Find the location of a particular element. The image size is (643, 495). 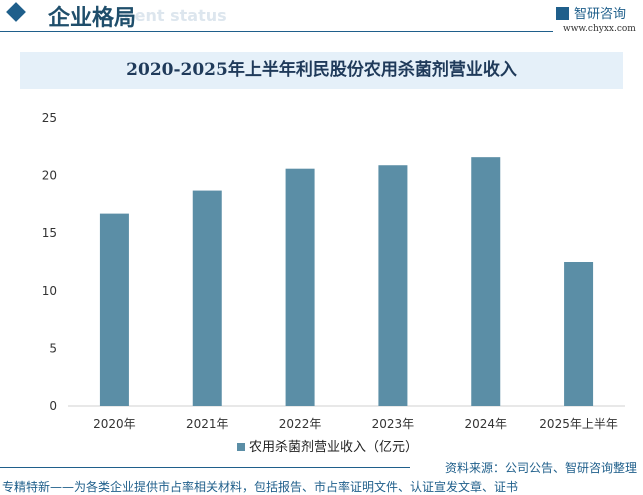

section-title: 企业格局 is located at coordinates (92, 18).